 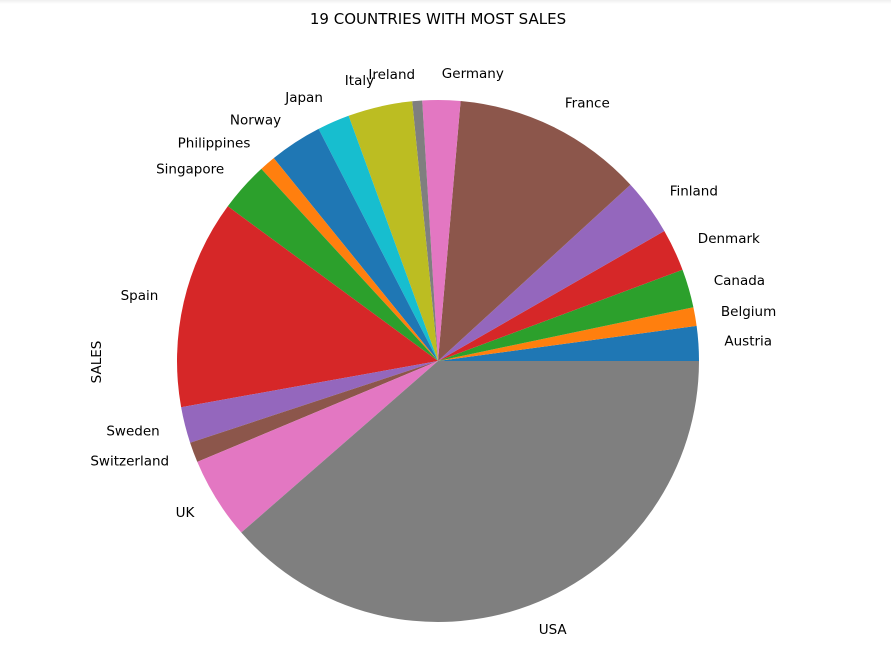 What do you see at coordinates (438, 19) in the screenshot?
I see `chart-title: 19 COUNTRIES WITH MOST SALES` at bounding box center [438, 19].